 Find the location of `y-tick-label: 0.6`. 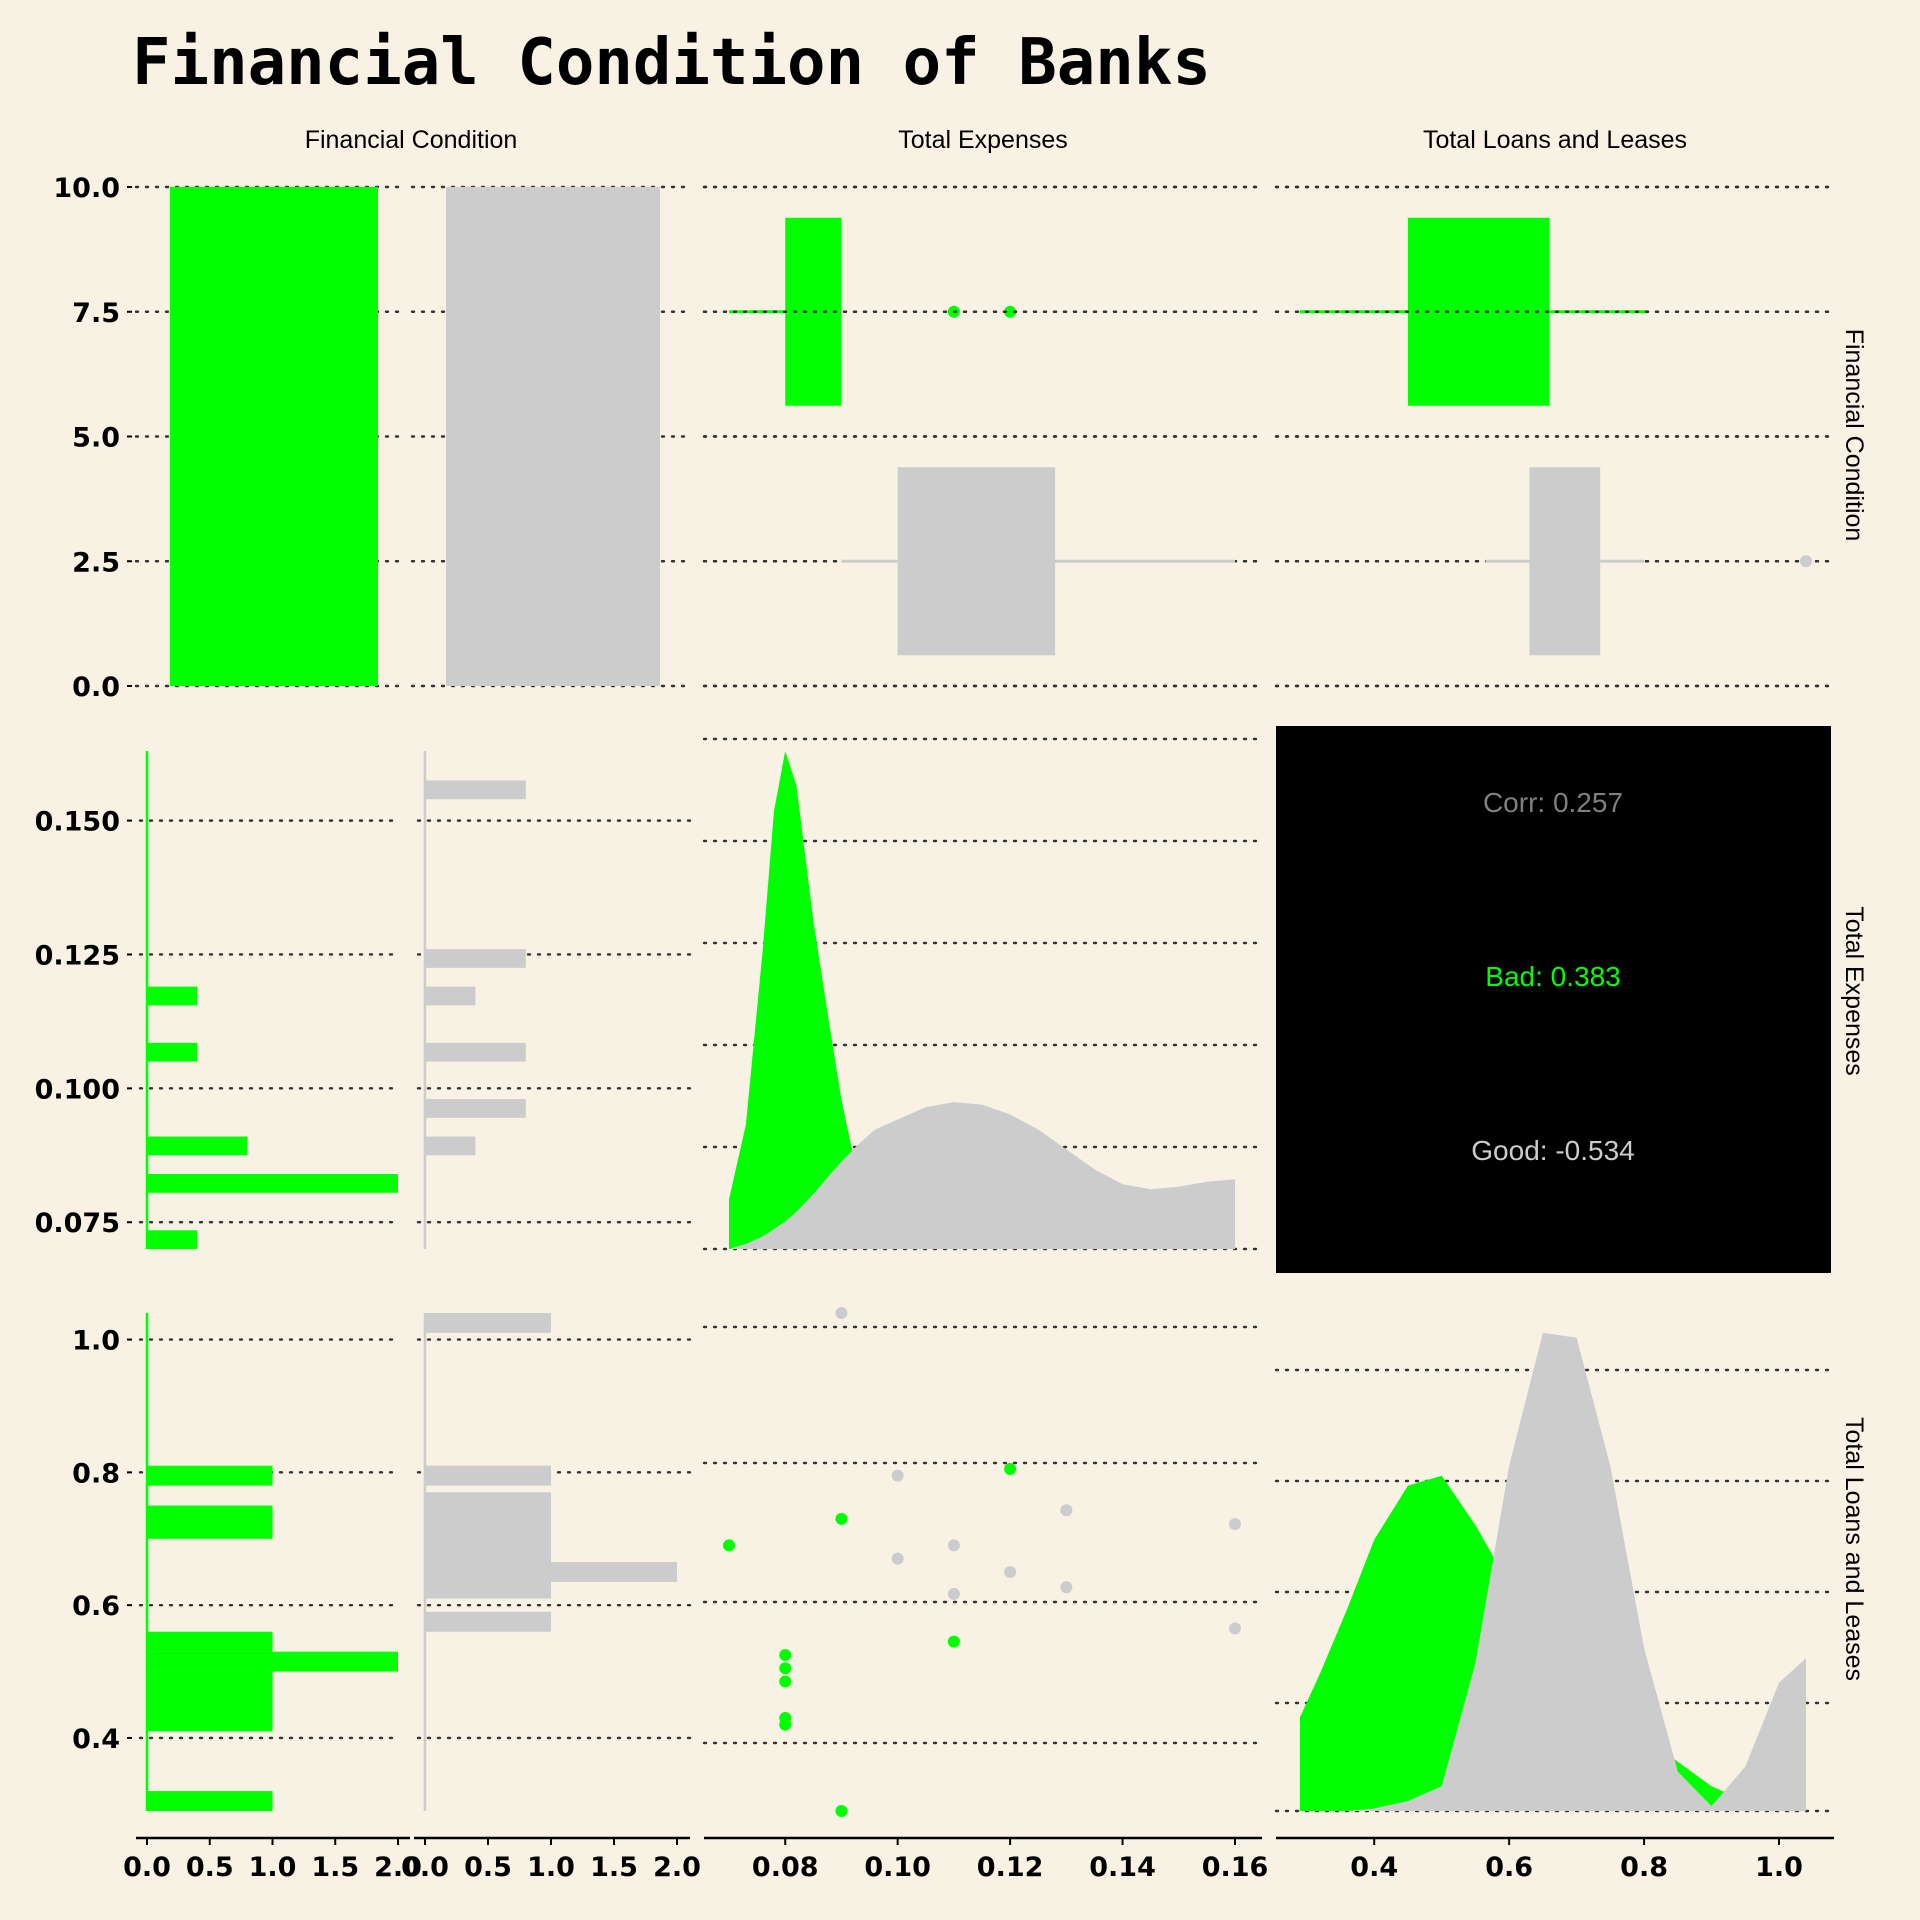

y-tick-label: 0.6 is located at coordinates (96, 1606).